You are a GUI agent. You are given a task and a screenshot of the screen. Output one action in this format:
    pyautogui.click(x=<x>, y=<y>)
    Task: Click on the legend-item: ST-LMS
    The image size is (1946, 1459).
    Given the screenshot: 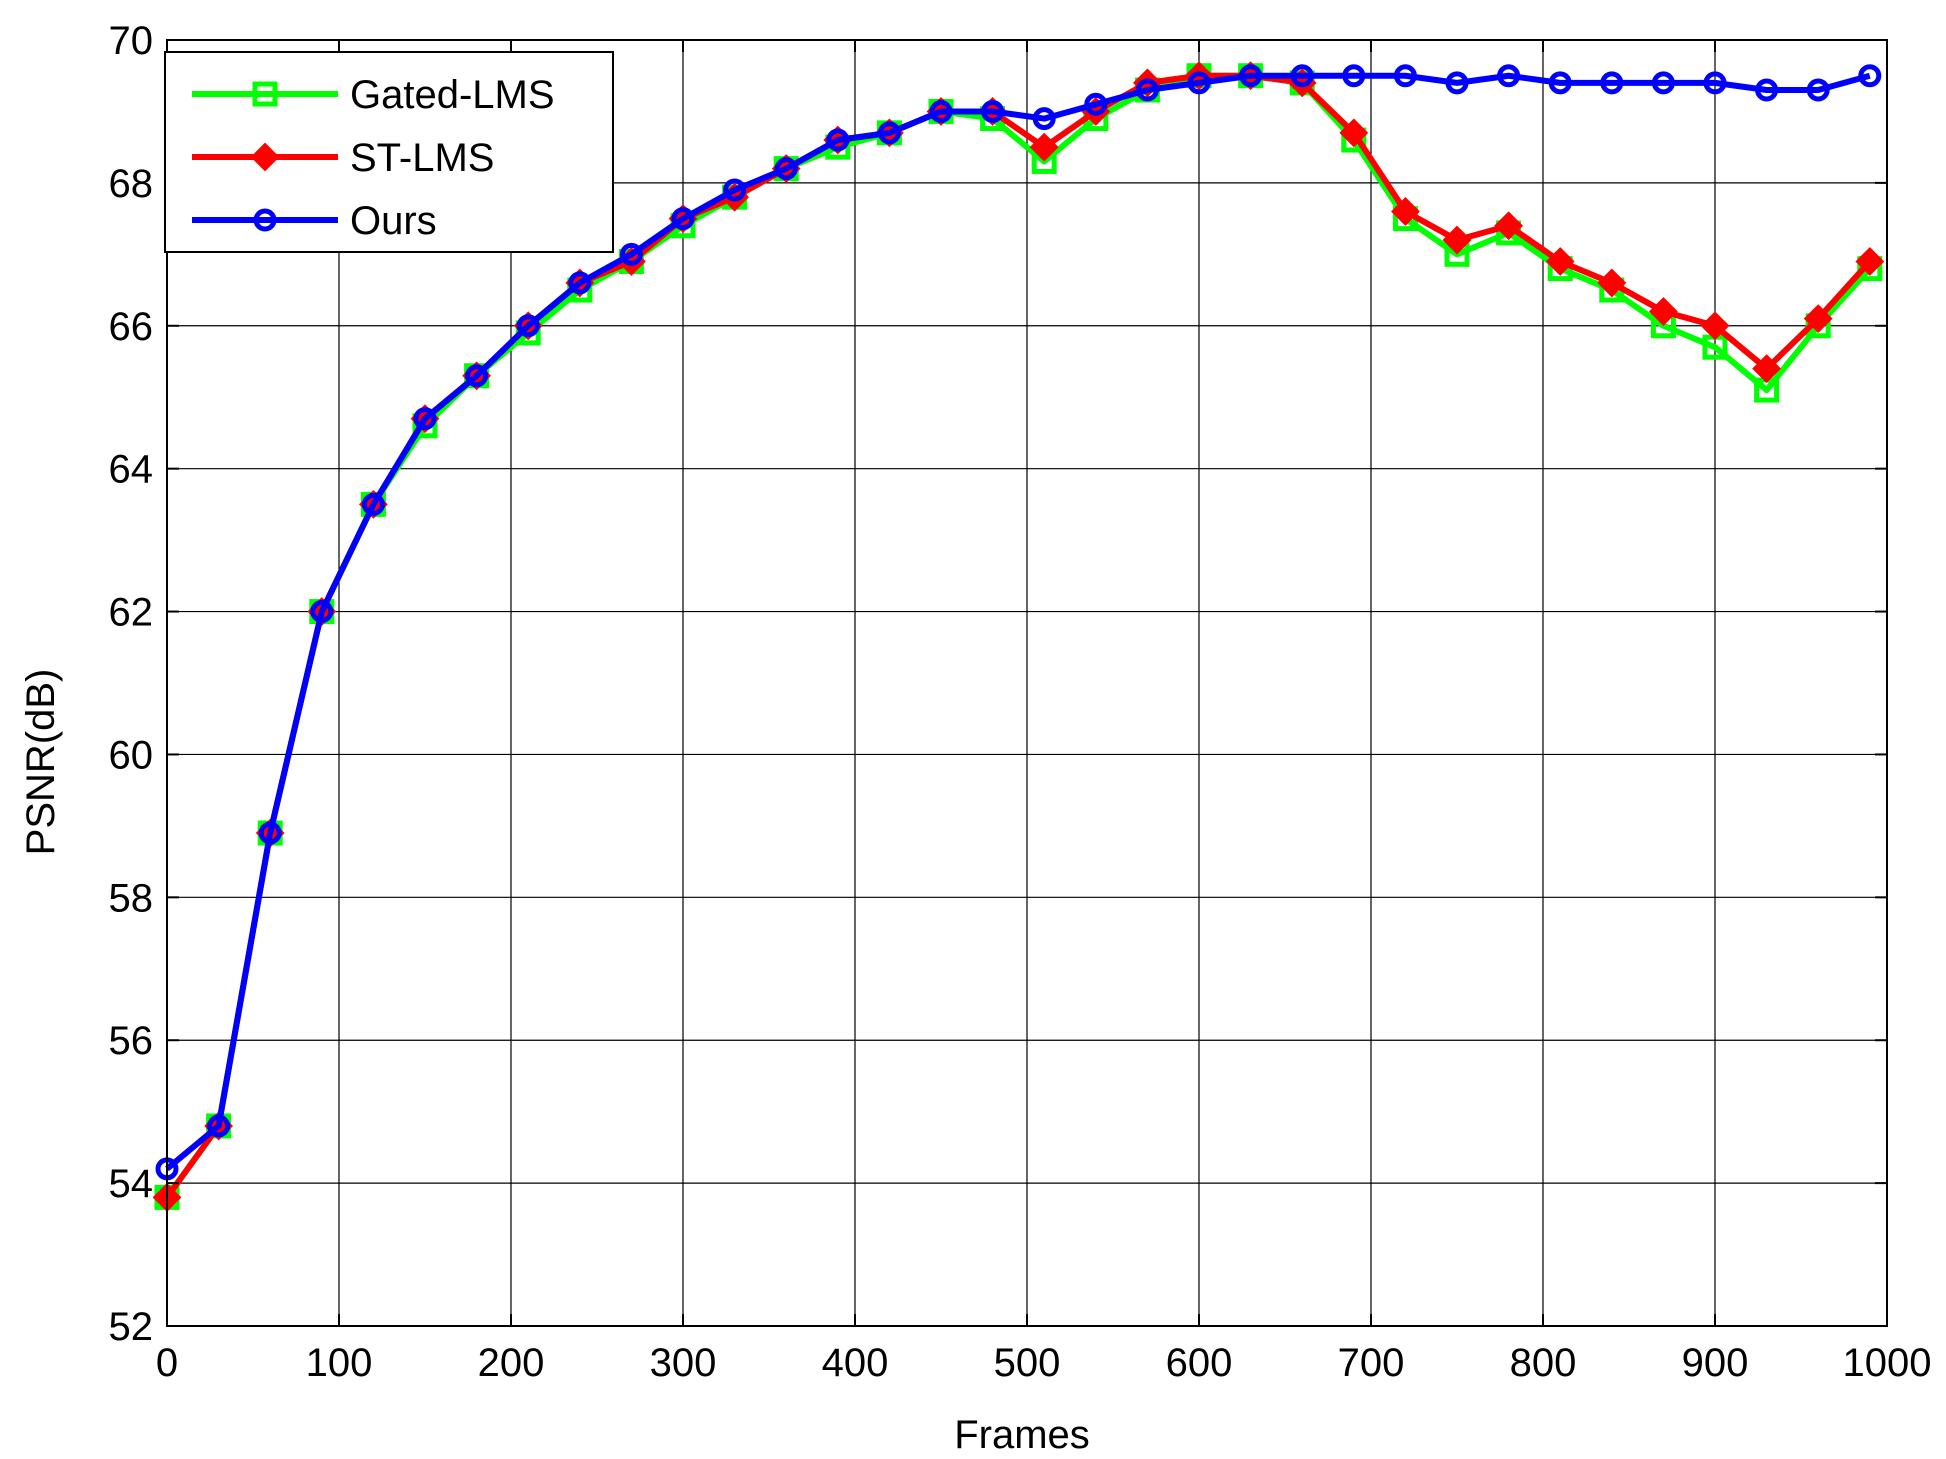 What is the action you would take?
    pyautogui.click(x=343, y=158)
    